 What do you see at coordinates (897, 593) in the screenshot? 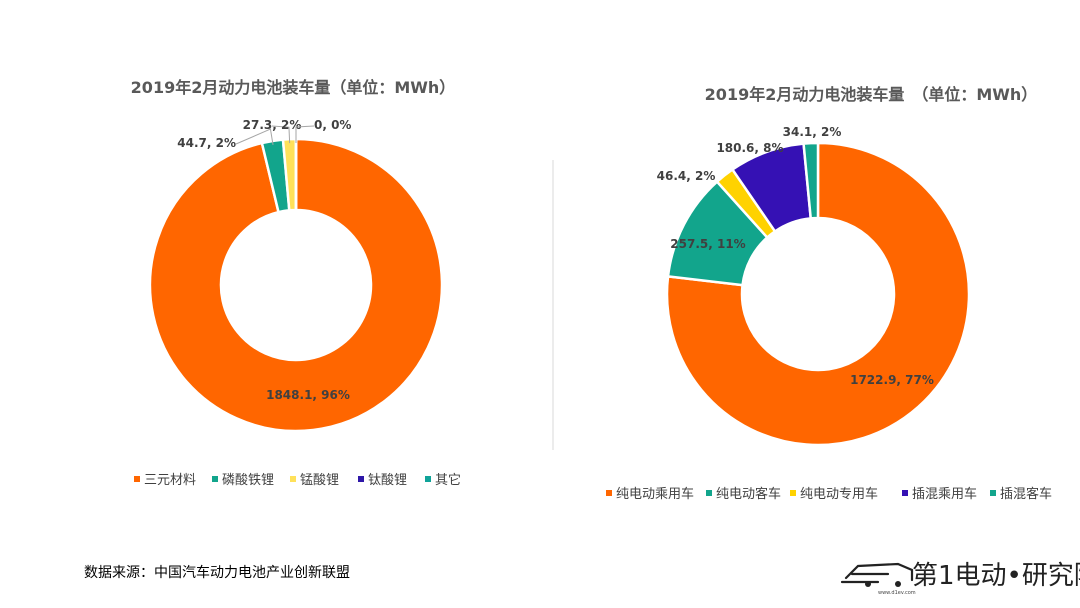
I see `logo-tagline: www.d1ev.com` at bounding box center [897, 593].